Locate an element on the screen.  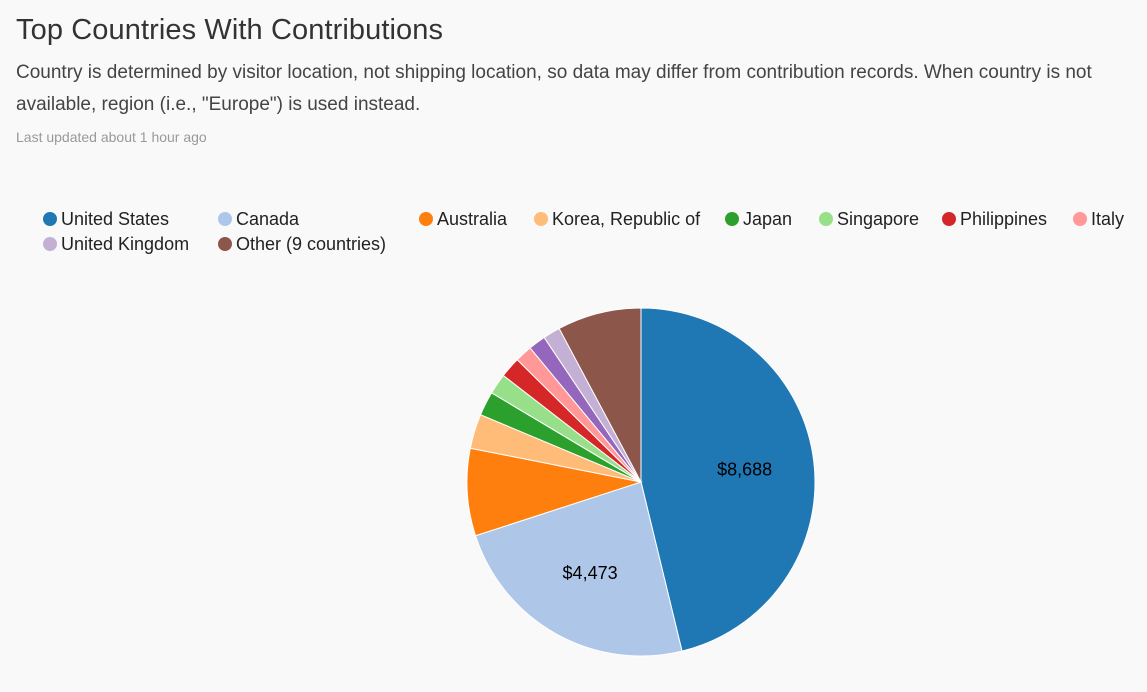
legend-item: Canada is located at coordinates (258, 219).